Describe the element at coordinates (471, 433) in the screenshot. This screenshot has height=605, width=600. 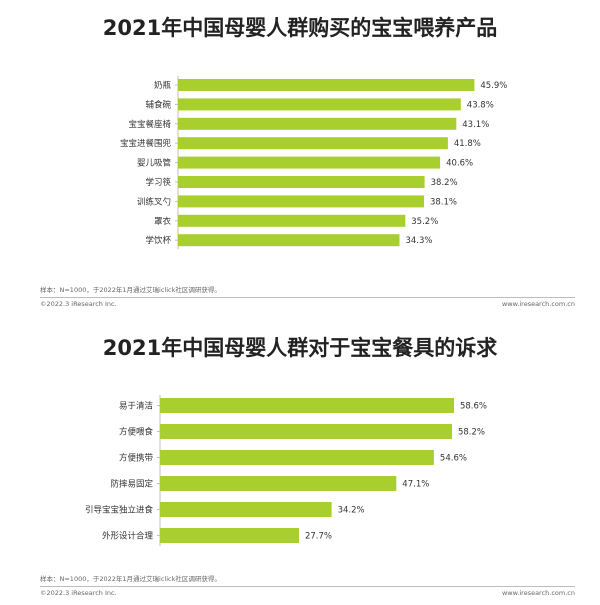
I see `value-label: 58.2%` at that location.